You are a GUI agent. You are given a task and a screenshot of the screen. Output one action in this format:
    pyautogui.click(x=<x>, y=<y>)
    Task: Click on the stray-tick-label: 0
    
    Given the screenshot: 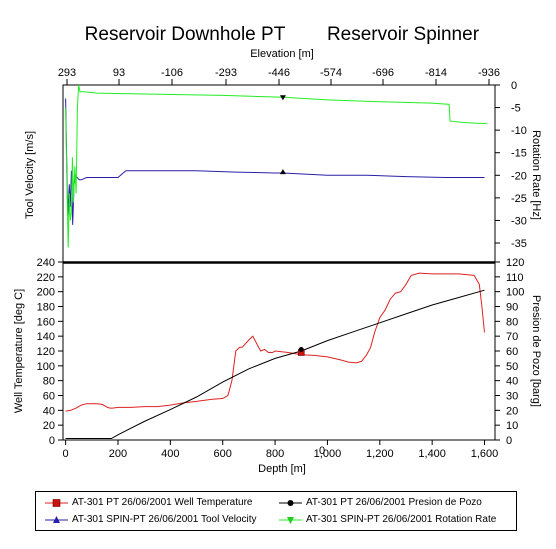 What is the action you would take?
    pyautogui.click(x=322, y=451)
    